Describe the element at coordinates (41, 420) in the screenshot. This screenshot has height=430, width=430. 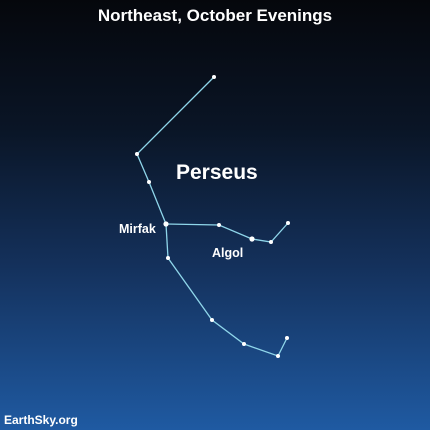
I see `source-credit: EarthSky.org` at that location.